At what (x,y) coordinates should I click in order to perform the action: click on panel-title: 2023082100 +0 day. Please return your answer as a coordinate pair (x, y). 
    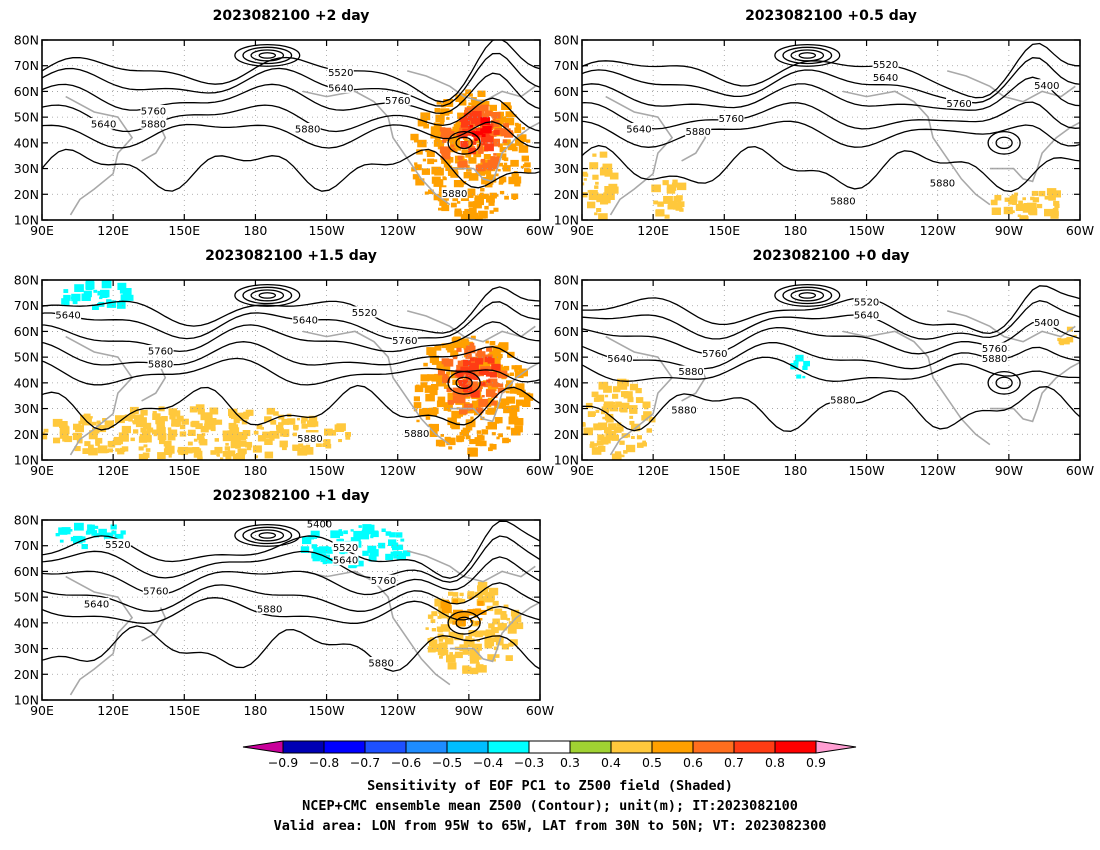
    Looking at the image, I should click on (831, 256).